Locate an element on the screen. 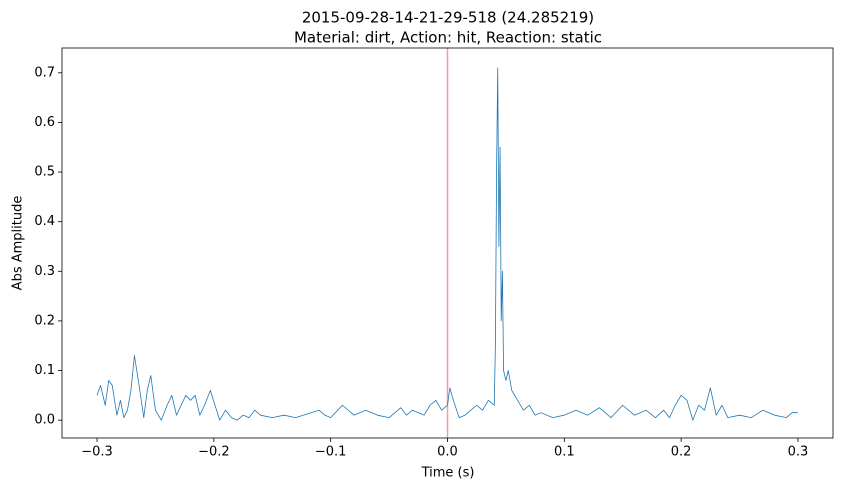 The image size is (846, 491). x-axis-label: Time (s) is located at coordinates (448, 473).